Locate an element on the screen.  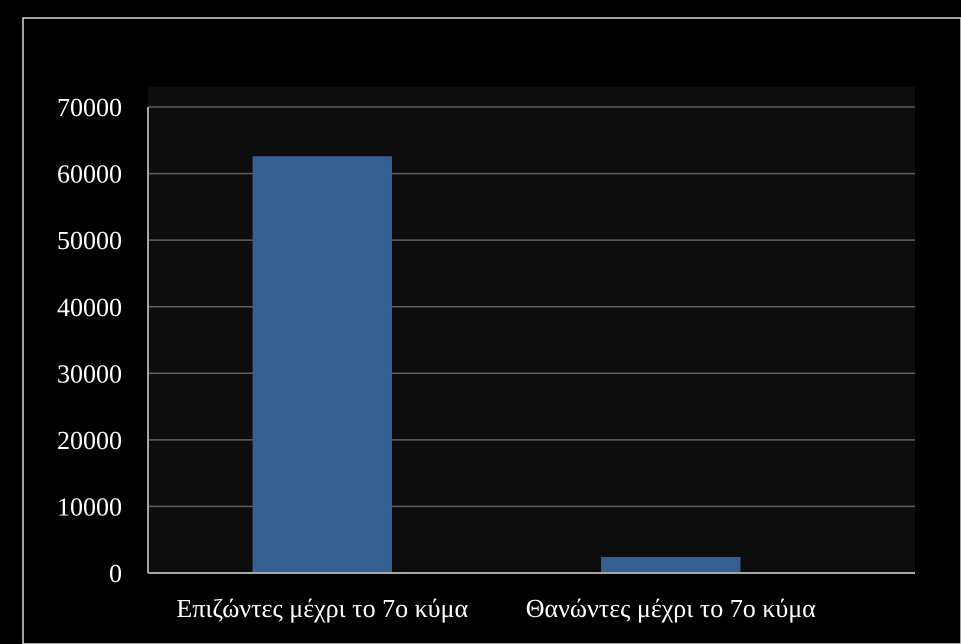
y-tick-label: 30000 is located at coordinates (89, 373).